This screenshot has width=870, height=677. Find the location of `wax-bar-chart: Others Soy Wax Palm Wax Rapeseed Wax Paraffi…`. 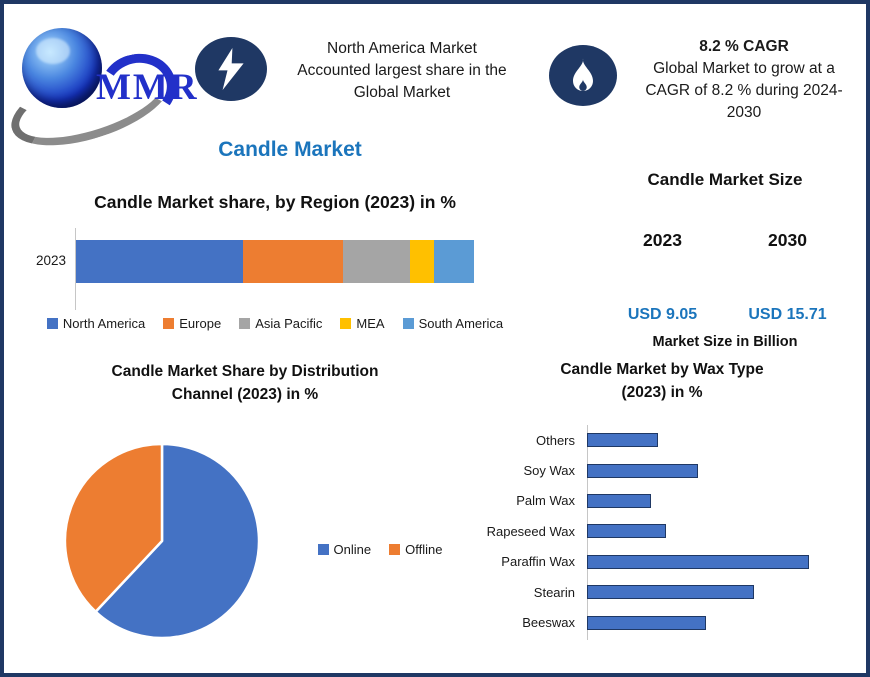

wax-bar-chart: Others Soy Wax Palm Wax Rapeseed Wax Paraffi… is located at coordinates (658, 531).